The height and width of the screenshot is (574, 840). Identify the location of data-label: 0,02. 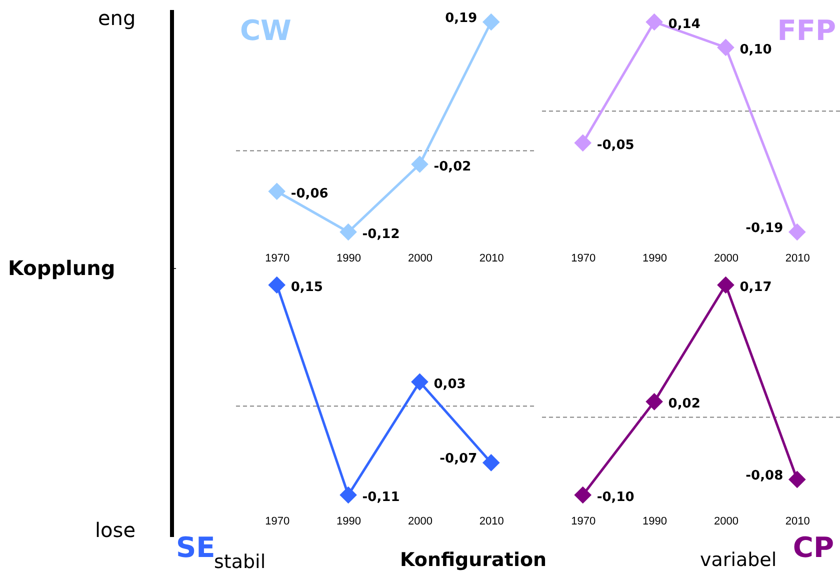
(684, 404).